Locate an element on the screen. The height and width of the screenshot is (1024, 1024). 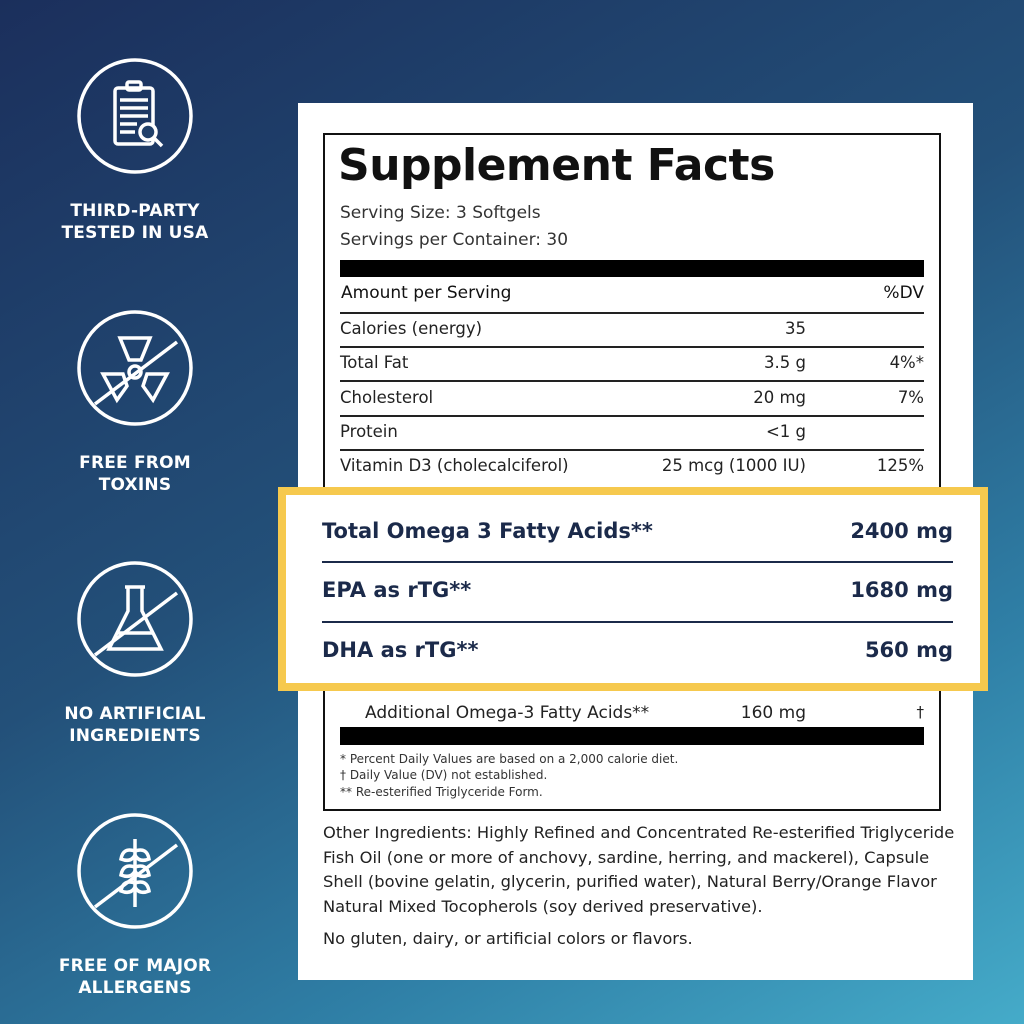
nutrient-name: Total Fat is located at coordinates (374, 362).